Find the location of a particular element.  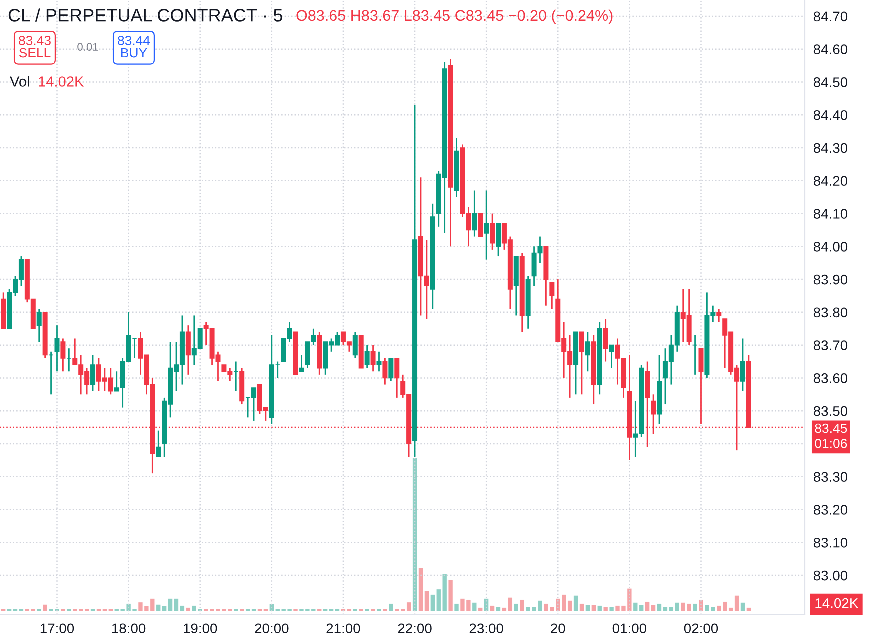

y-tick-label: 84.00 is located at coordinates (831, 247).